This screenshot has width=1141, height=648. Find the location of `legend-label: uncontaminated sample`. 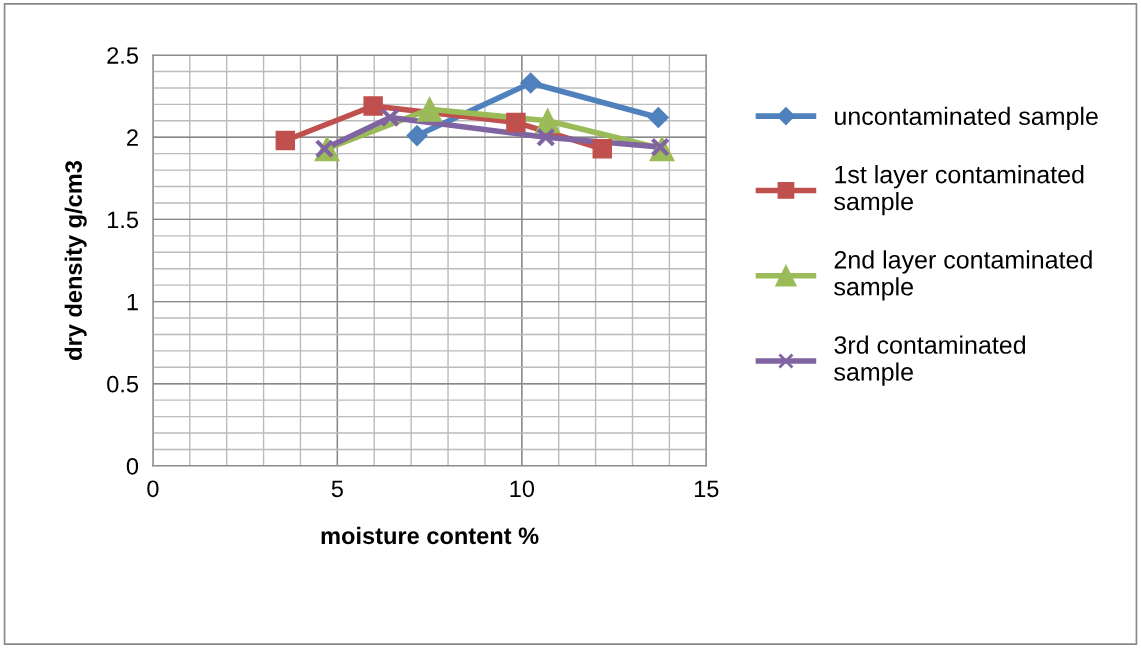

legend-label: uncontaminated sample is located at coordinates (966, 118).